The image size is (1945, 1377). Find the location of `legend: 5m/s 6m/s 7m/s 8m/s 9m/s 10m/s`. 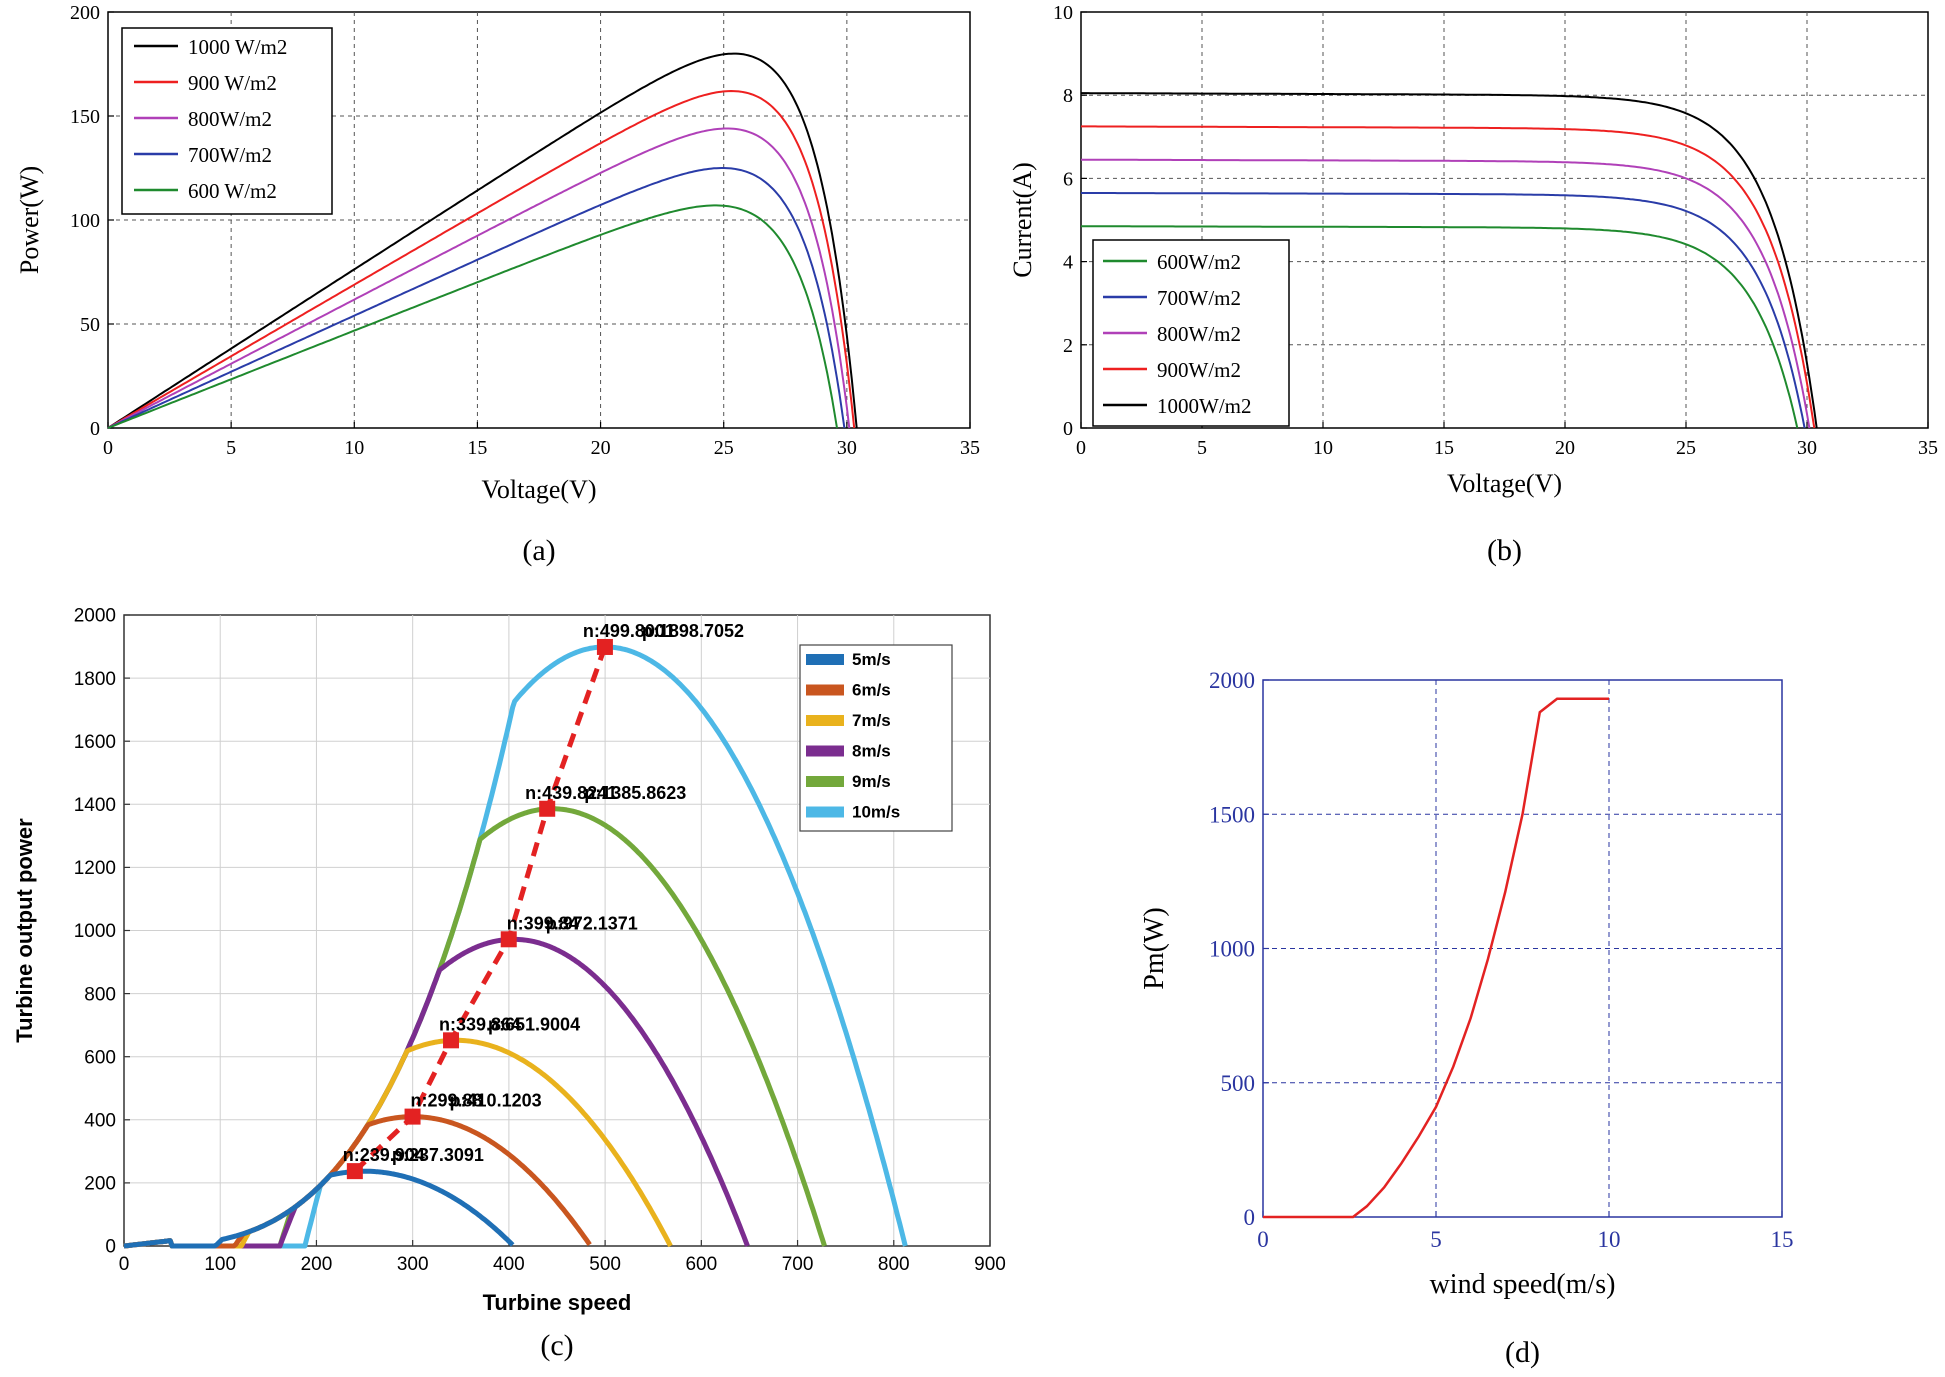

legend: 5m/s 6m/s 7m/s 8m/s 9m/s 10m/s is located at coordinates (876, 738).